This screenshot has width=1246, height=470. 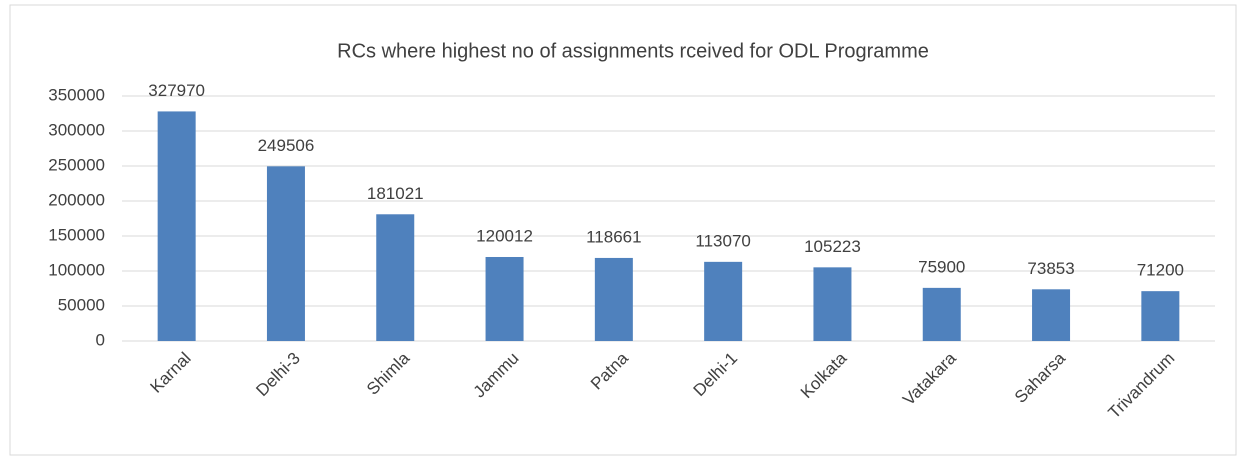 What do you see at coordinates (100, 339) in the screenshot?
I see `y-tick-label: 0` at bounding box center [100, 339].